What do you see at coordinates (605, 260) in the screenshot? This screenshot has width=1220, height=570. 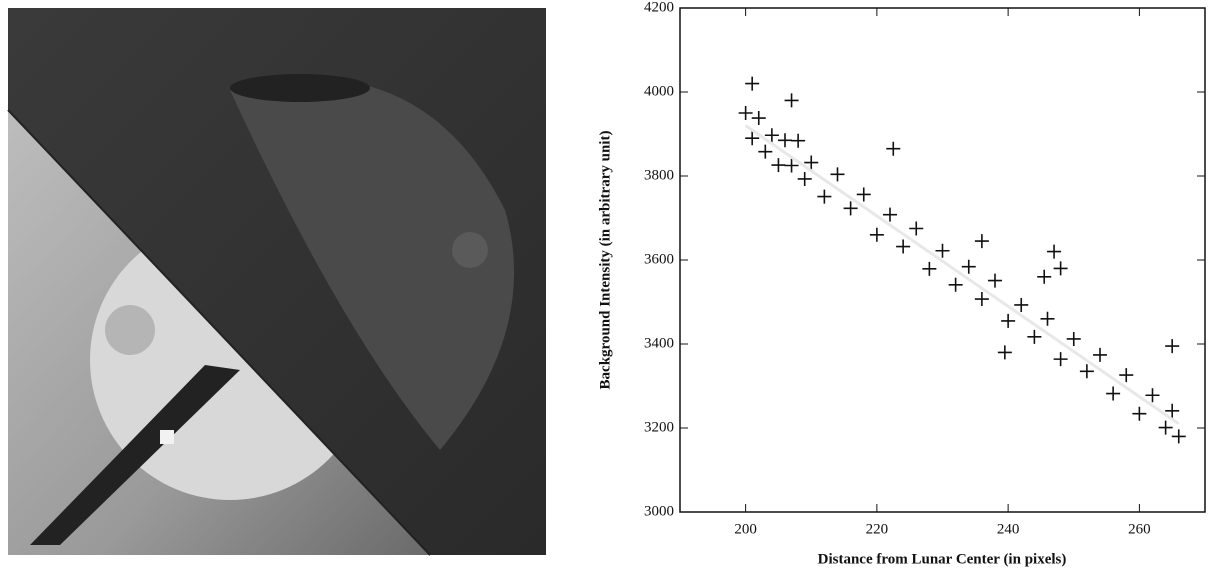 I see `y-axis-title: Background Intensity (in arbitrary unit)` at bounding box center [605, 260].